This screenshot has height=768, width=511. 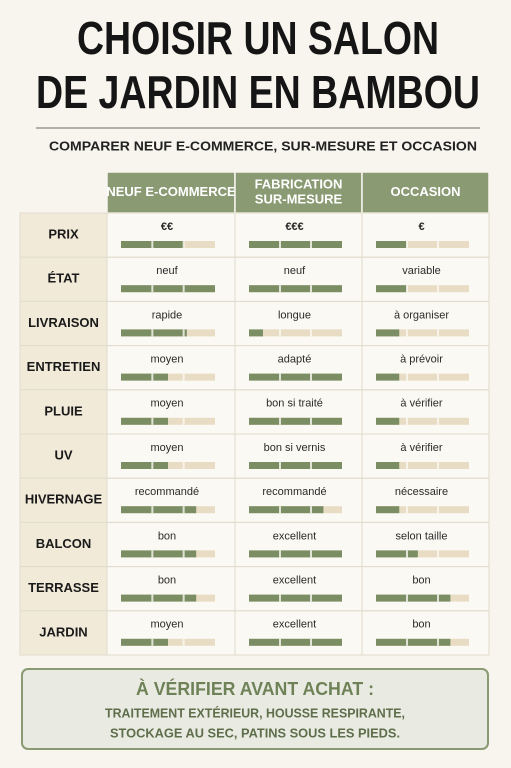 I want to click on cell-text: rapide, so click(x=167, y=315).